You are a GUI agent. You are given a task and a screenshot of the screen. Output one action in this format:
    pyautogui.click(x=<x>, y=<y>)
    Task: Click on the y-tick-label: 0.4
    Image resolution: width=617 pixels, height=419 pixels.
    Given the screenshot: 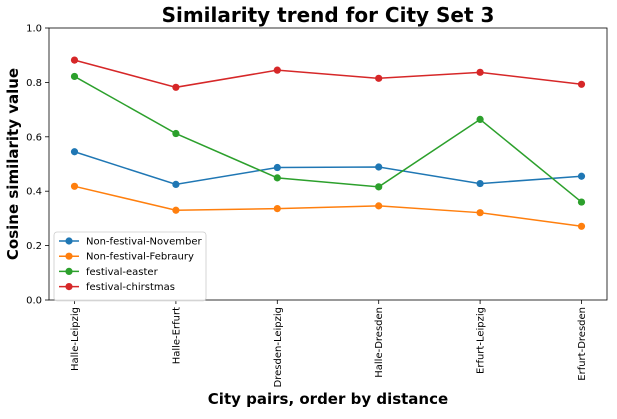 What is the action you would take?
    pyautogui.click(x=34, y=192)
    